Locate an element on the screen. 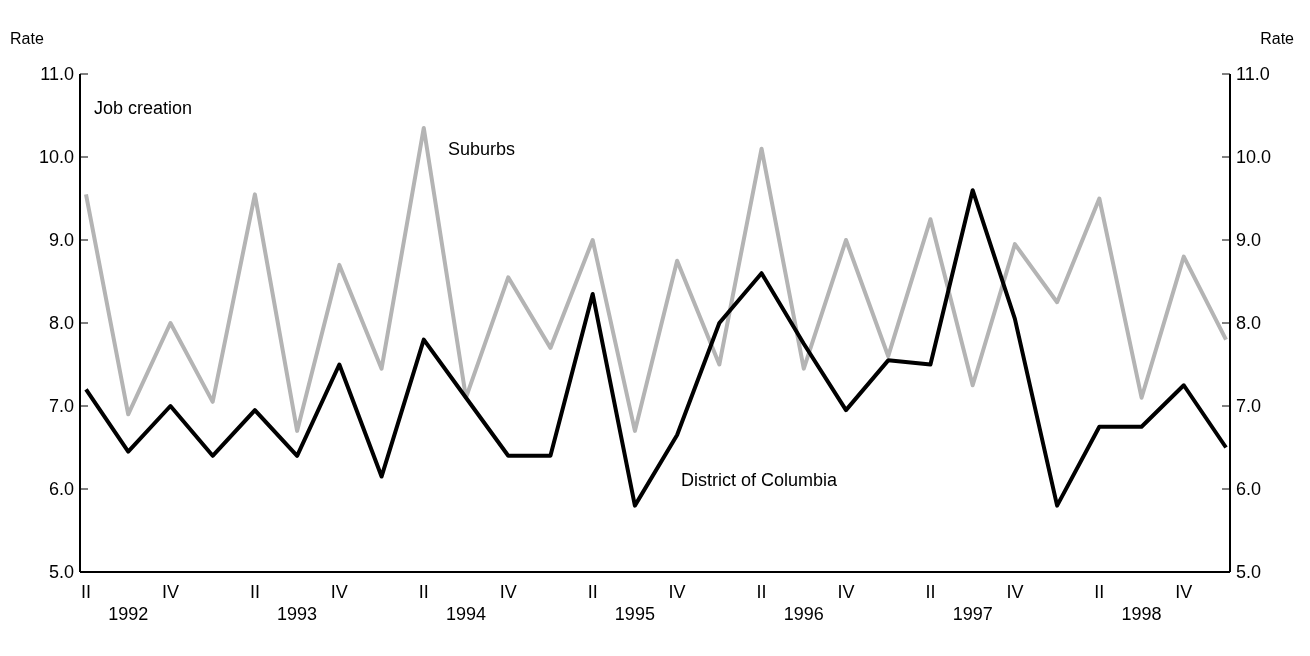 Image resolution: width=1310 pixels, height=656 pixels. y-tick-label: 10.0 is located at coordinates (56, 157).